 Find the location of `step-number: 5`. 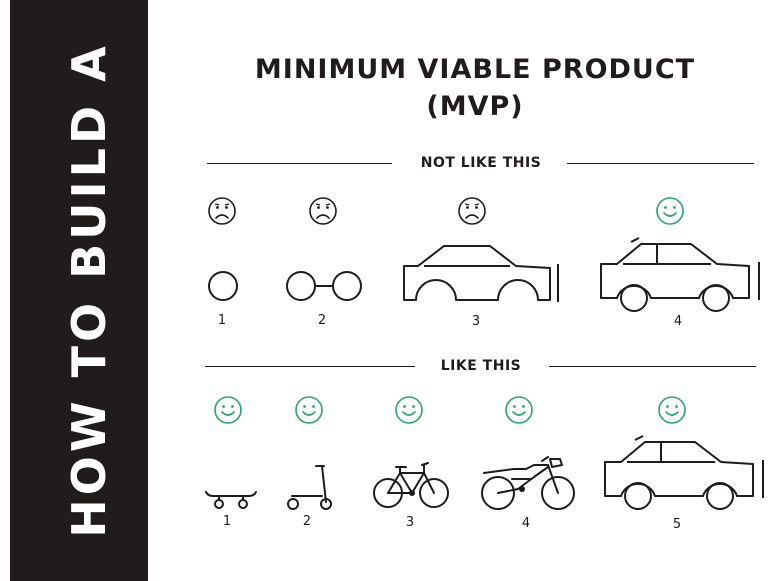

step-number: 5 is located at coordinates (677, 524).